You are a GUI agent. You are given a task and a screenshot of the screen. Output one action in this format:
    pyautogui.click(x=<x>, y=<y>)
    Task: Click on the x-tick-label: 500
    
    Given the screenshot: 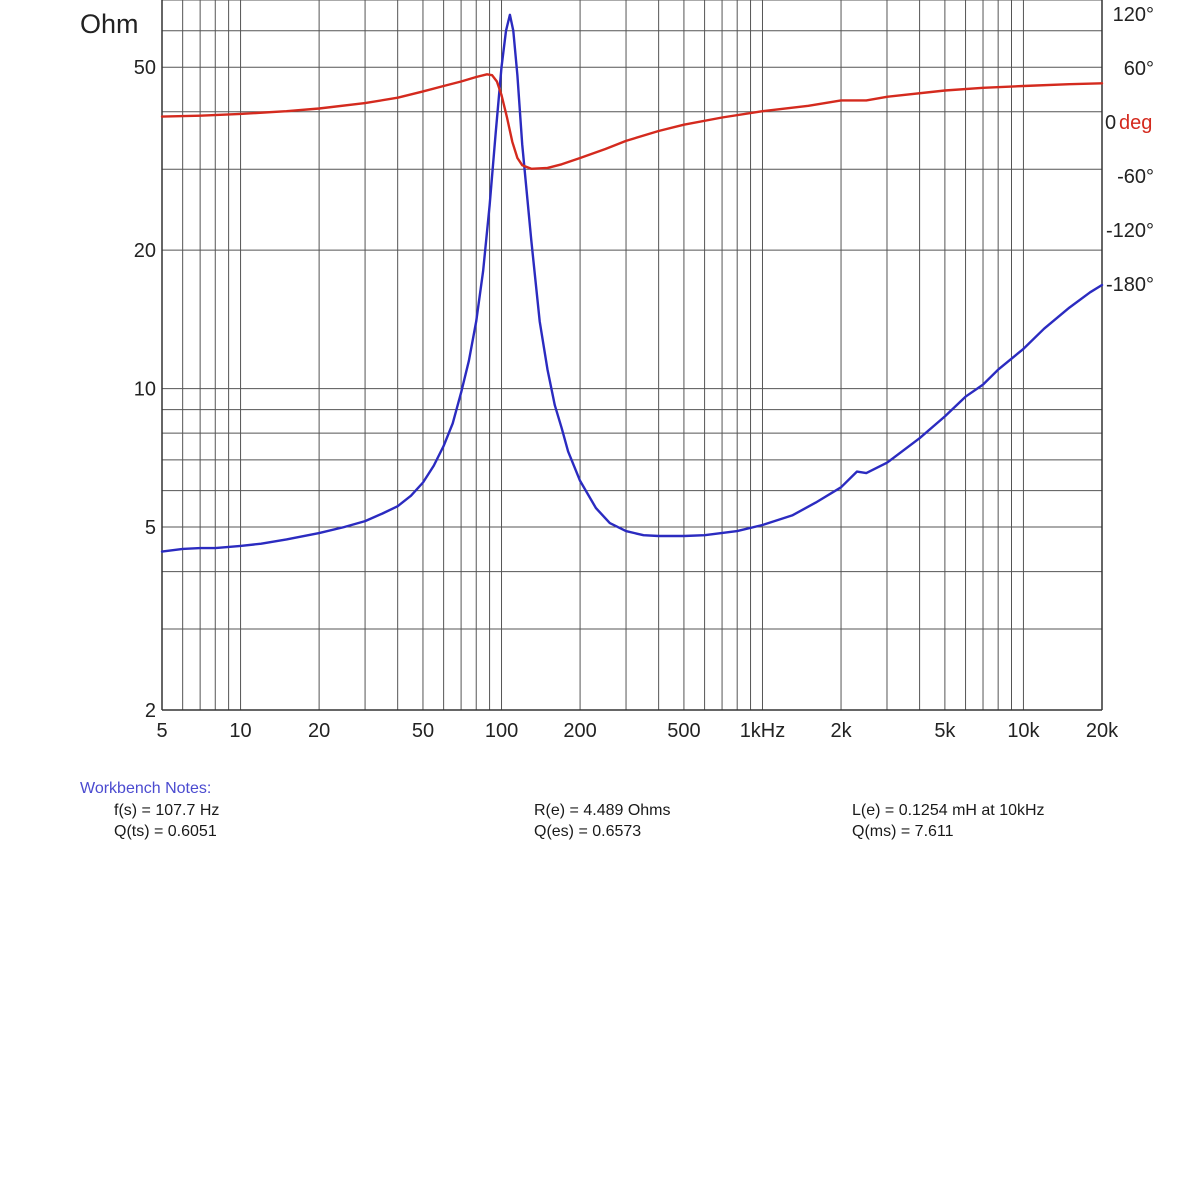 What is the action you would take?
    pyautogui.click(x=683, y=731)
    